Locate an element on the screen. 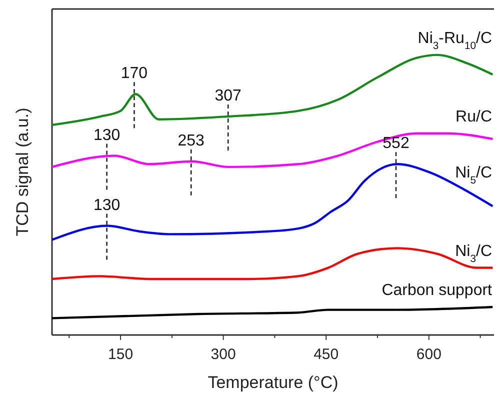 The image size is (496, 400). annotation: 253 is located at coordinates (191, 141).